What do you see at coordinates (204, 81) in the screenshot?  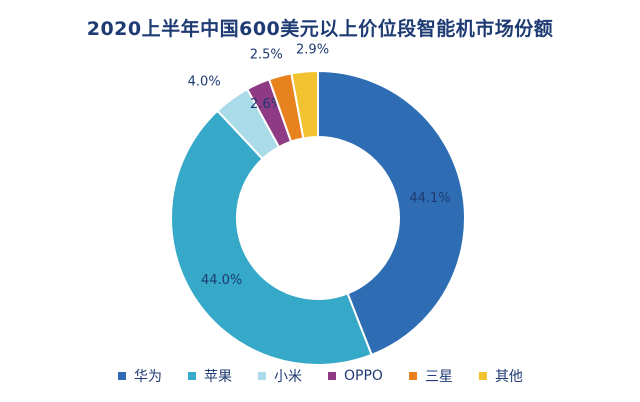 I see `data-label-3: 4.0%` at bounding box center [204, 81].